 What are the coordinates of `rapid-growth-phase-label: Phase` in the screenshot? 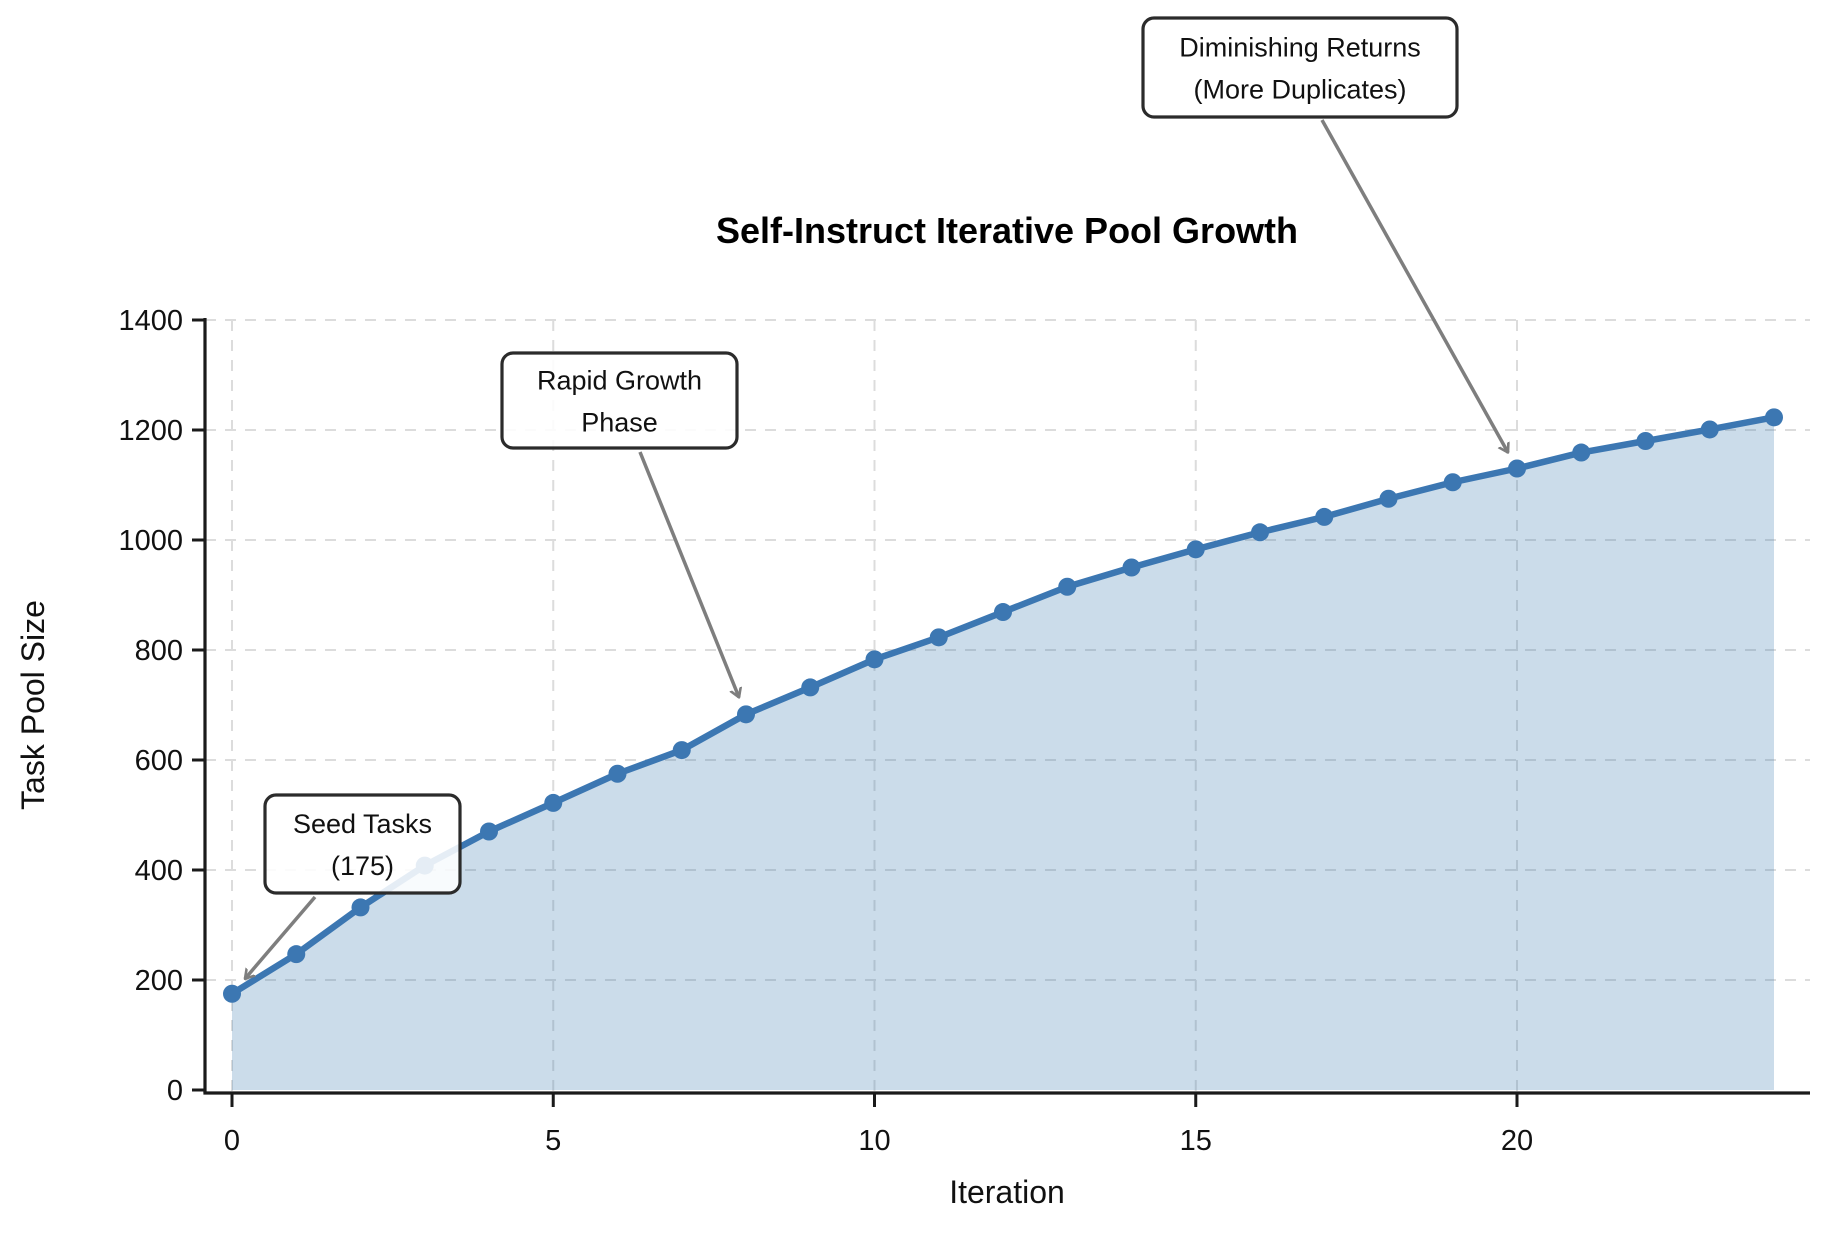 It's located at (619, 423).